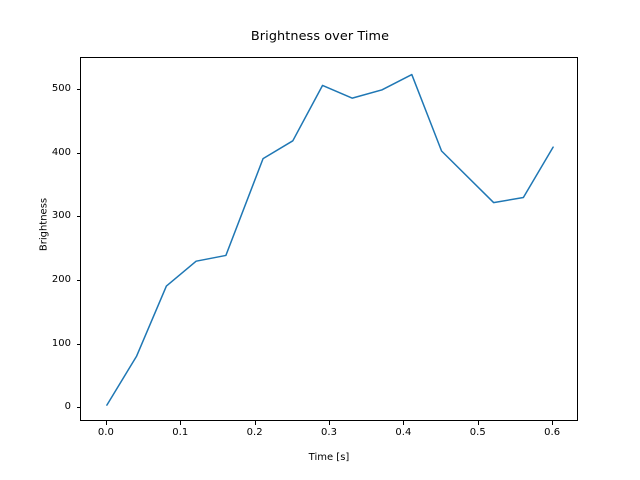  What do you see at coordinates (329, 432) in the screenshot?
I see `x-tick-label: 0.3` at bounding box center [329, 432].